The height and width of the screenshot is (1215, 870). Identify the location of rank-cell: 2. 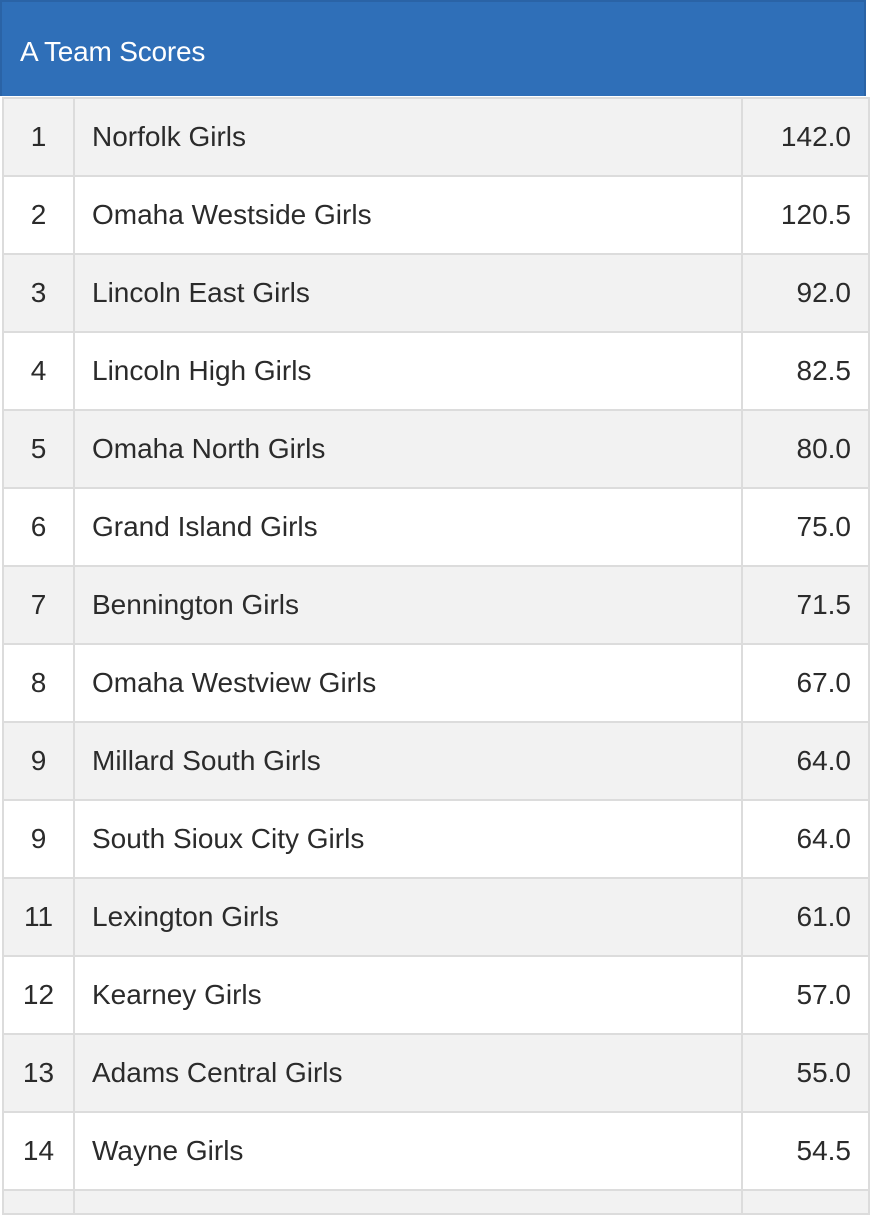
(38, 215).